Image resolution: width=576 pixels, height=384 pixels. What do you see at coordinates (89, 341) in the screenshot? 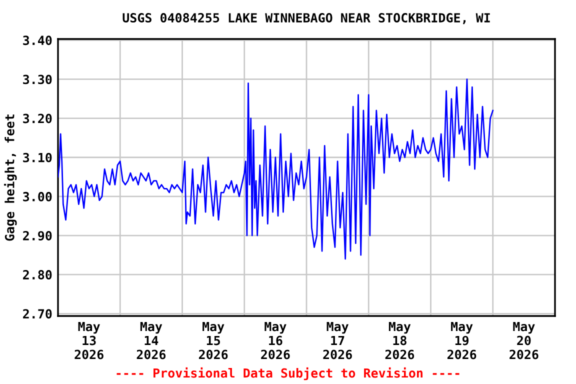
I see `x-tick-label: May 13 2026` at bounding box center [89, 341].